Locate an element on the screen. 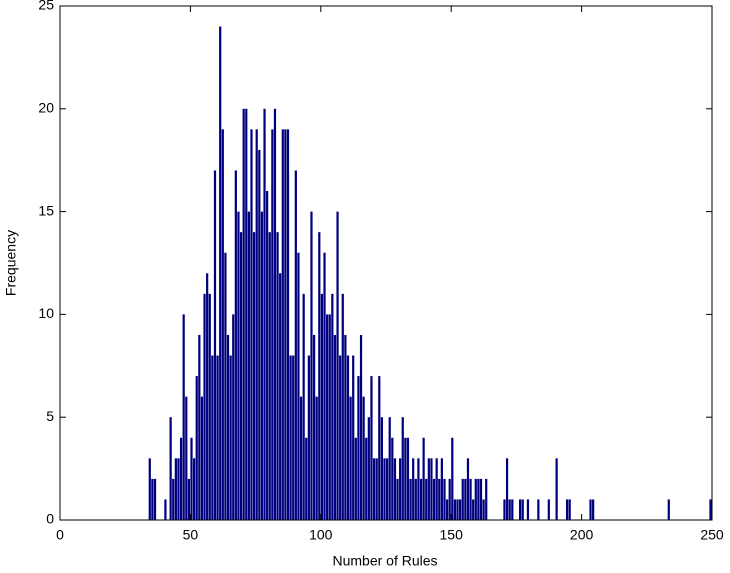 The height and width of the screenshot is (573, 730). y-tick-label: 15 is located at coordinates (46, 210).